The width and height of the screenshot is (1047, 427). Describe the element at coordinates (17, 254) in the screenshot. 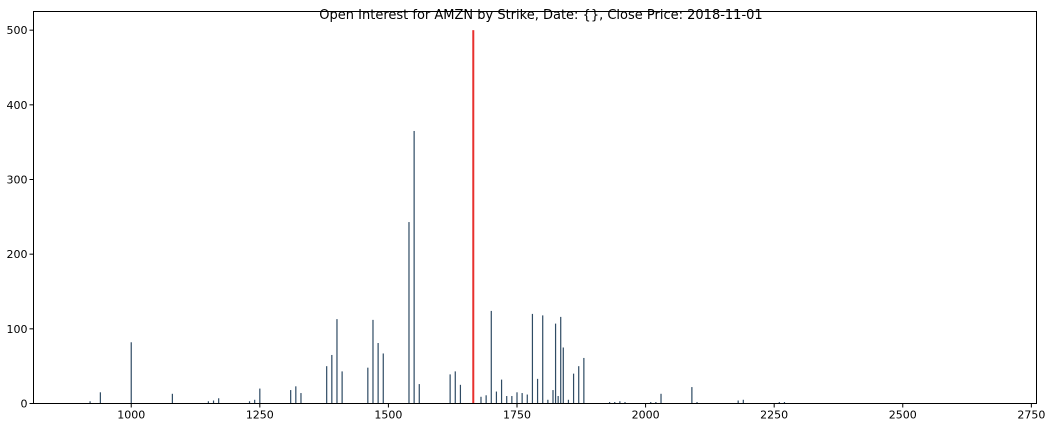

I see `y-tick-label: 200` at that location.